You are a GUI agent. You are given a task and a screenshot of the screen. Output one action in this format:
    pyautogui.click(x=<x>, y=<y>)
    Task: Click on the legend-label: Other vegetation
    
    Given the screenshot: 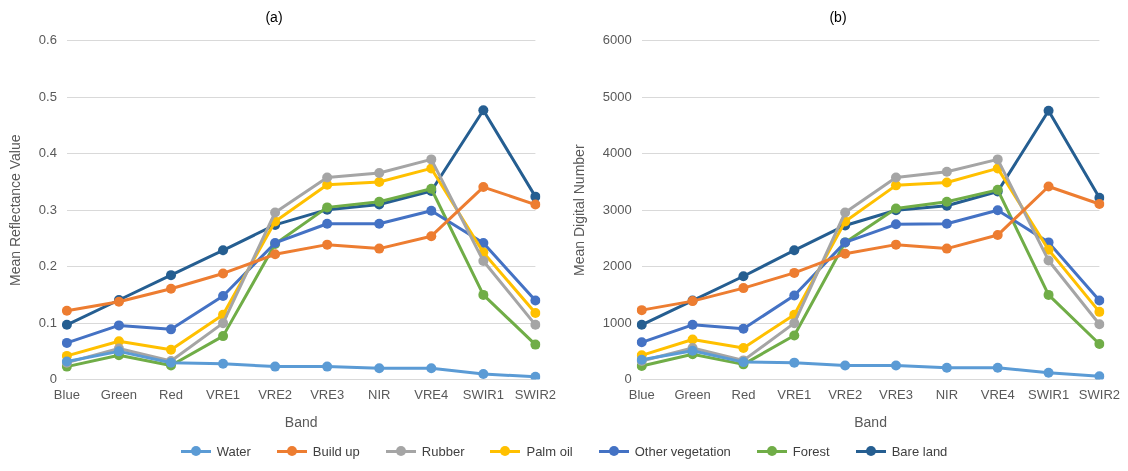 What is the action you would take?
    pyautogui.click(x=682, y=451)
    